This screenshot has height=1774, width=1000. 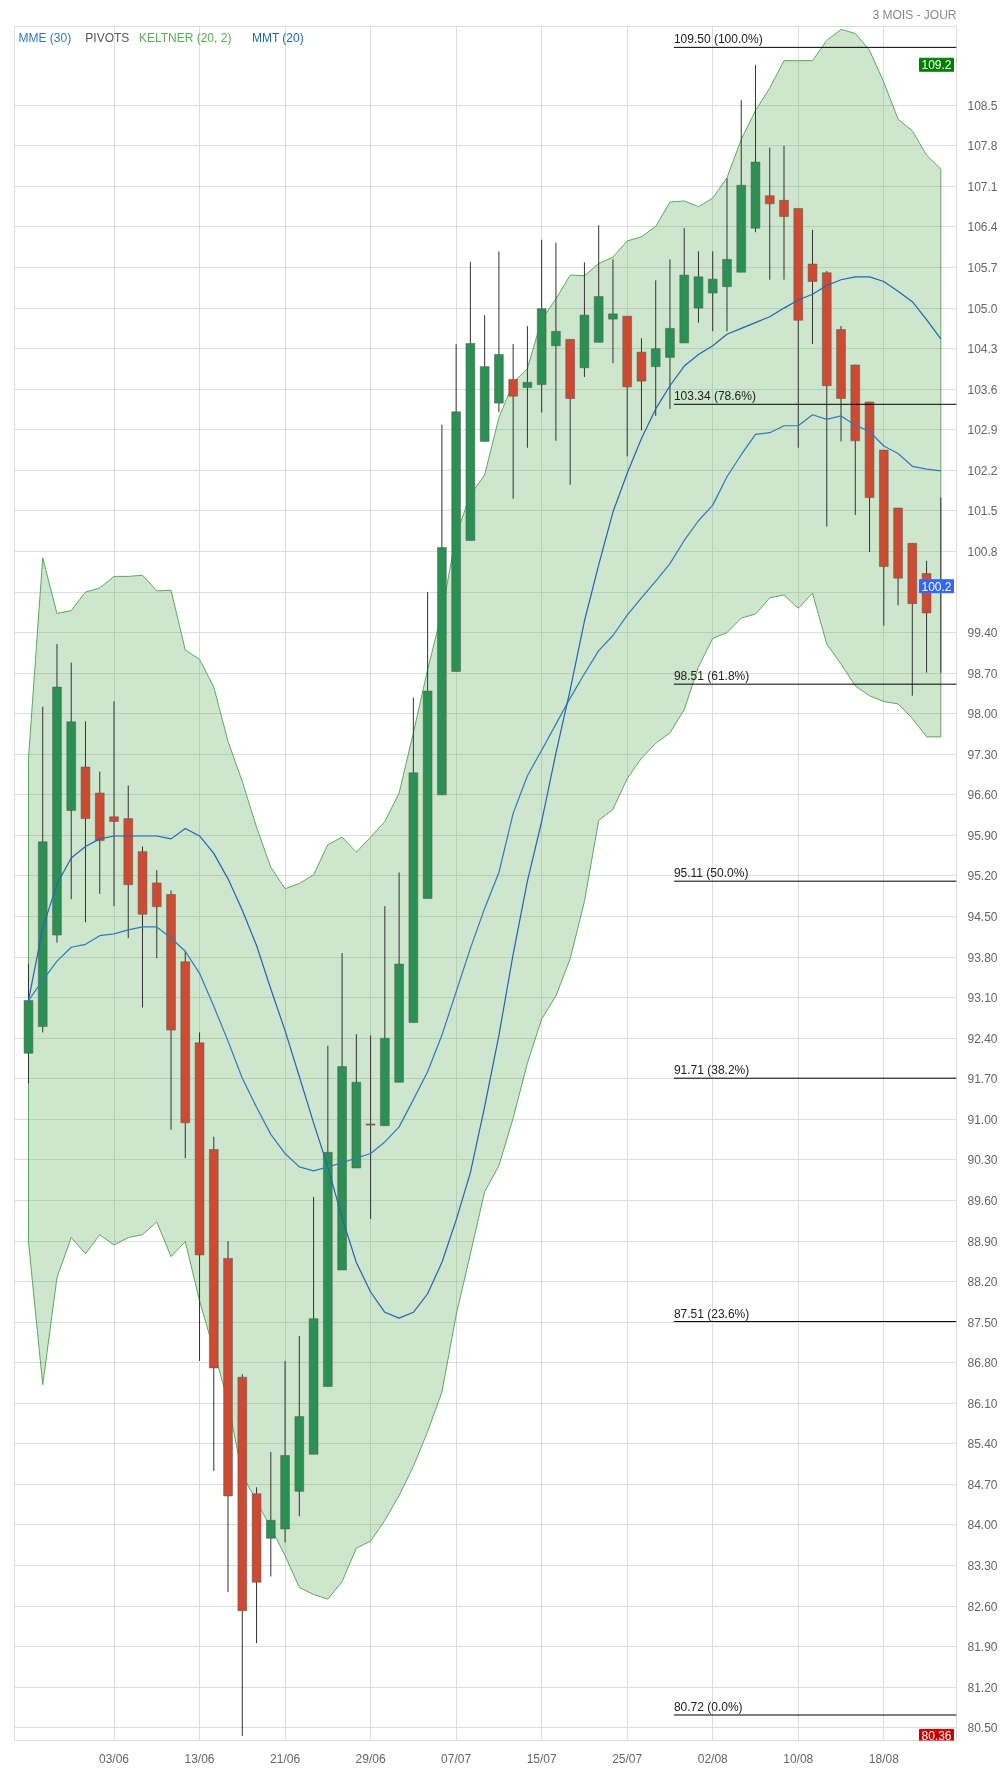 What do you see at coordinates (370, 1758) in the screenshot?
I see `x-tick-label: 29/06` at bounding box center [370, 1758].